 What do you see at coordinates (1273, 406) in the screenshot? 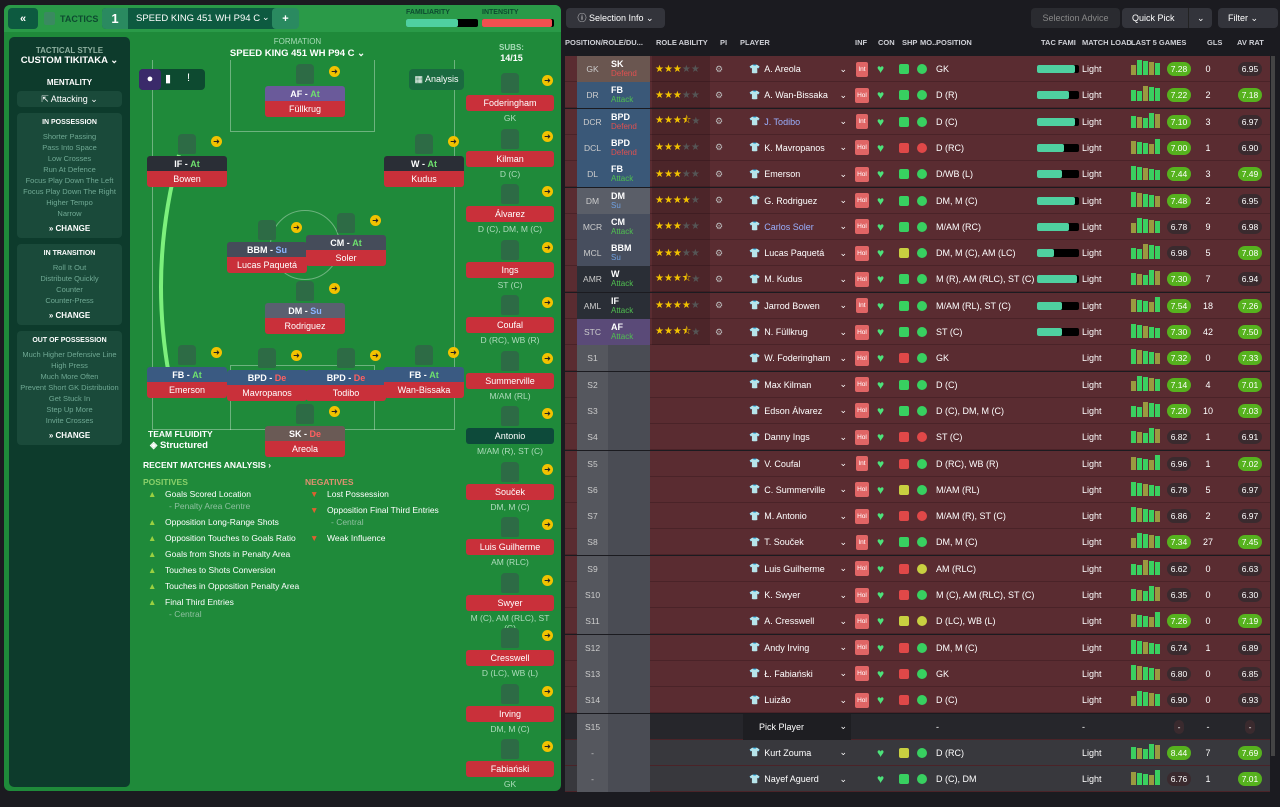
I see `scrollbar` at bounding box center [1273, 406].